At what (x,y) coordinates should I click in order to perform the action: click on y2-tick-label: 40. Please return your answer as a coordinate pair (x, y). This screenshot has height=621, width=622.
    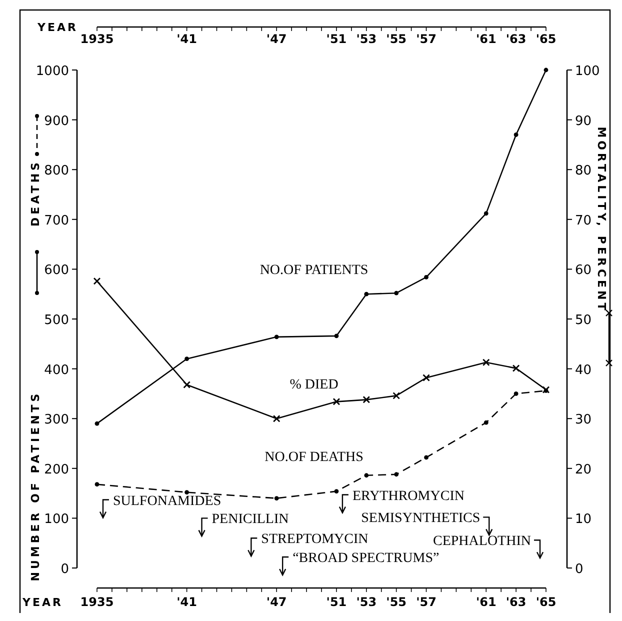
    Looking at the image, I should click on (583, 370).